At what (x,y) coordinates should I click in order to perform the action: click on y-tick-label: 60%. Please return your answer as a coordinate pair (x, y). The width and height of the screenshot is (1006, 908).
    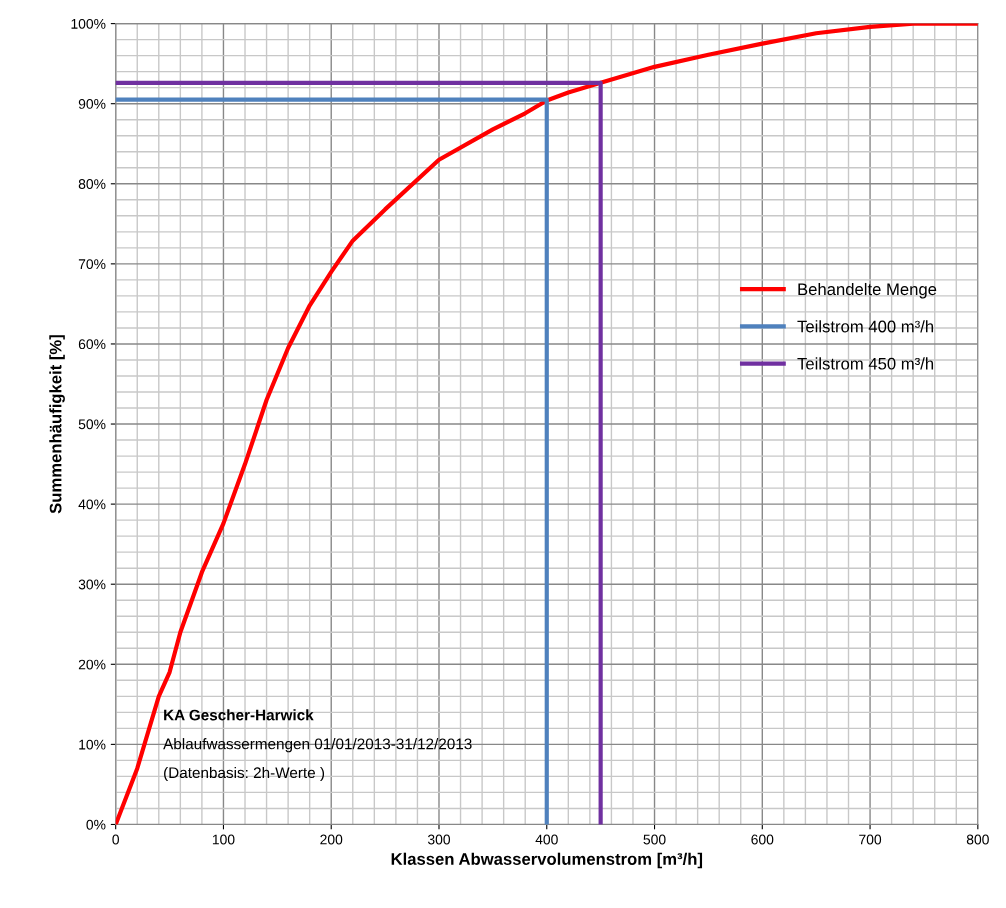
    Looking at the image, I should click on (92, 344).